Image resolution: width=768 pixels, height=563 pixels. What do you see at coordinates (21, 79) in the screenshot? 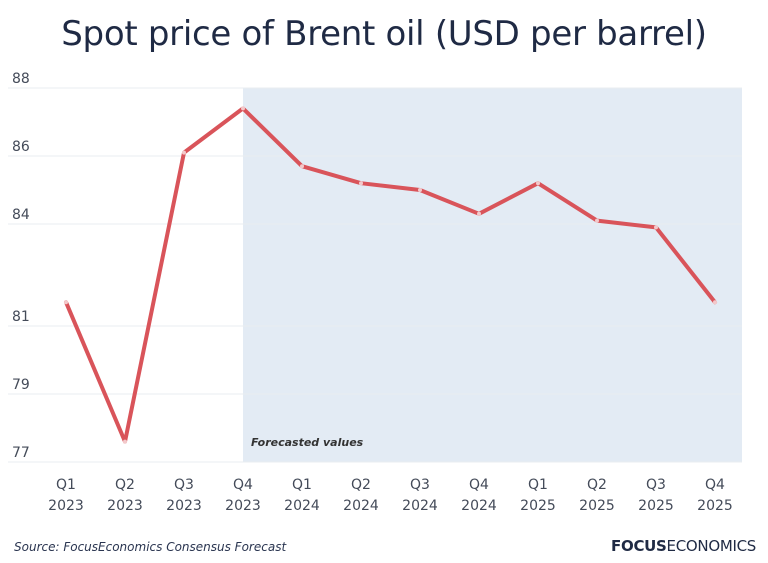
I see `y-tick-label: 88` at bounding box center [21, 79].